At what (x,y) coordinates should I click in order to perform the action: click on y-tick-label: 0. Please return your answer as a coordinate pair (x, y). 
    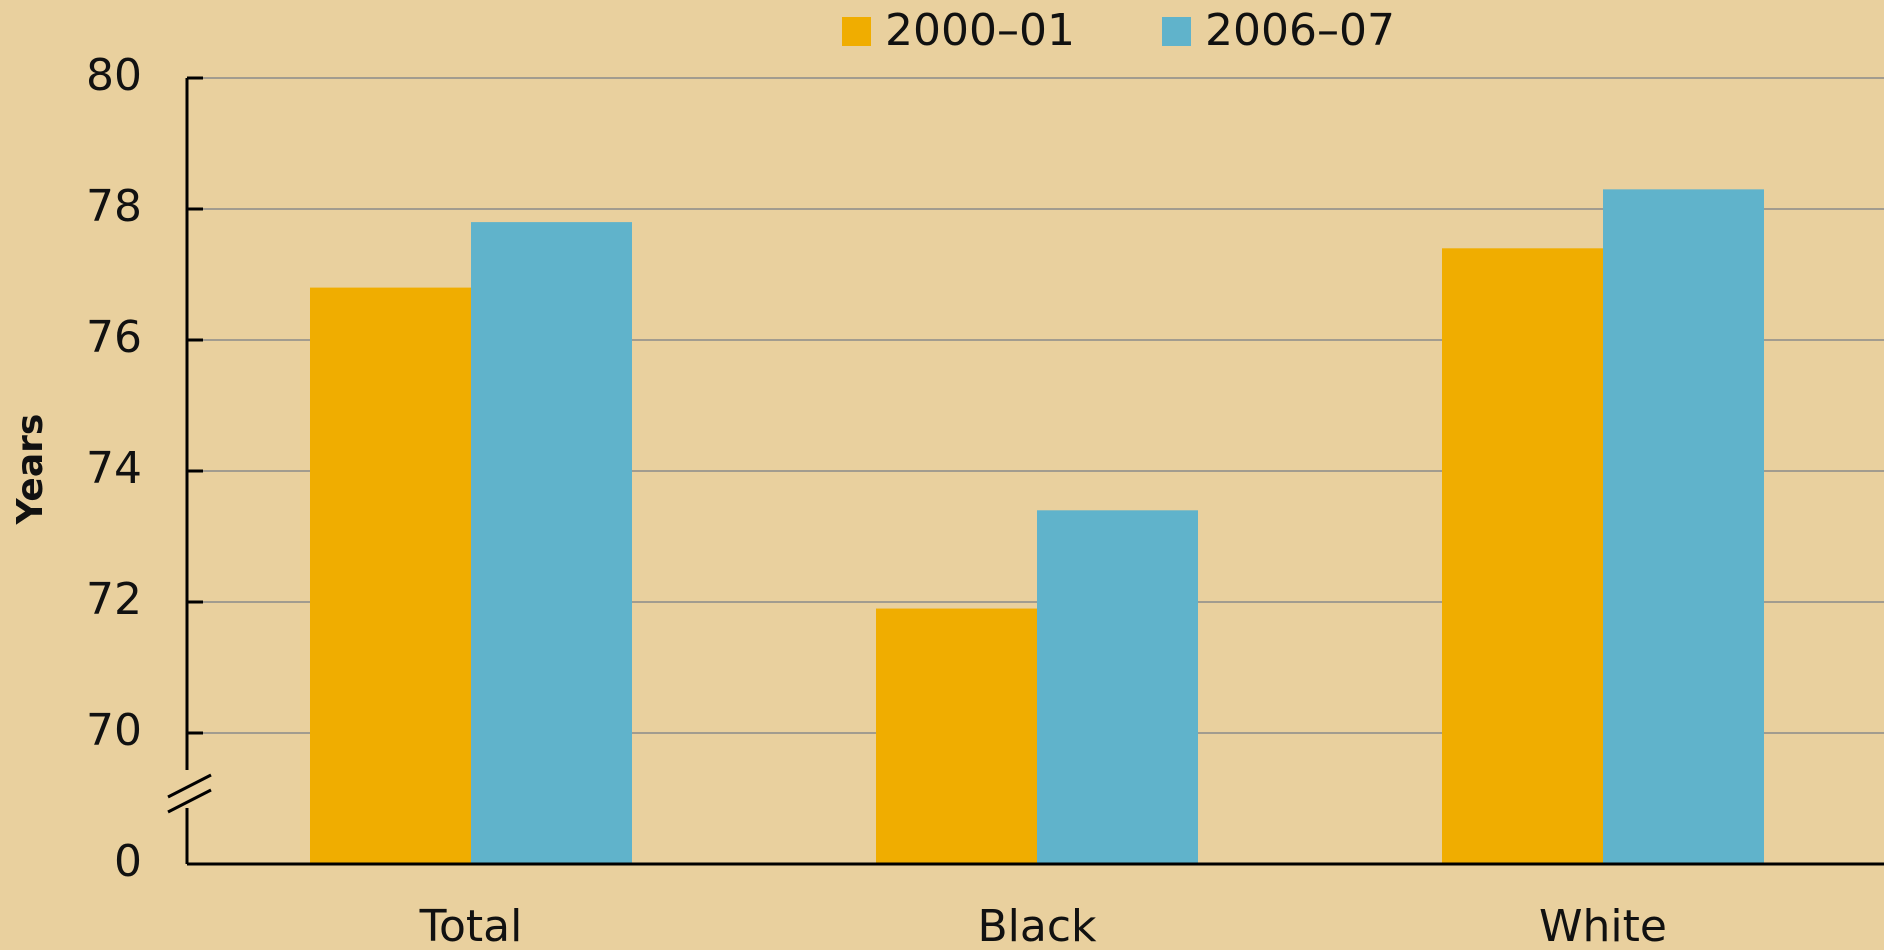
    Looking at the image, I should click on (128, 861).